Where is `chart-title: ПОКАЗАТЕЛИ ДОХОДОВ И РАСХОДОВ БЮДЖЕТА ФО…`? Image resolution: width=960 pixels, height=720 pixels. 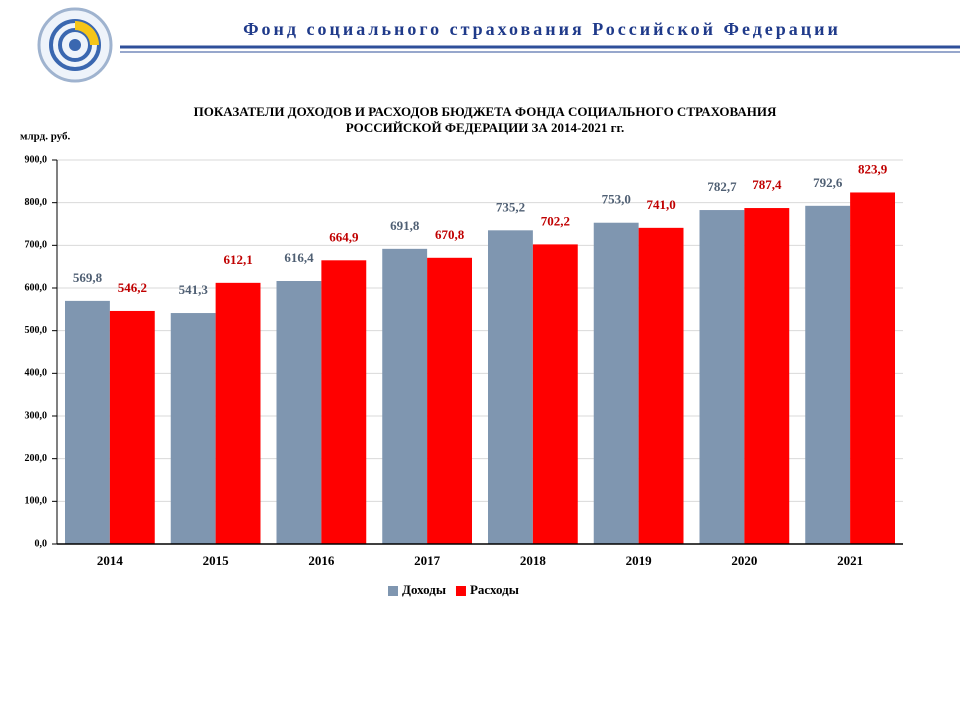
chart-title: ПОКАЗАТЕЛИ ДОХОДОВ И РАСХОДОВ БЮДЖЕТА ФО… is located at coordinates (485, 111).